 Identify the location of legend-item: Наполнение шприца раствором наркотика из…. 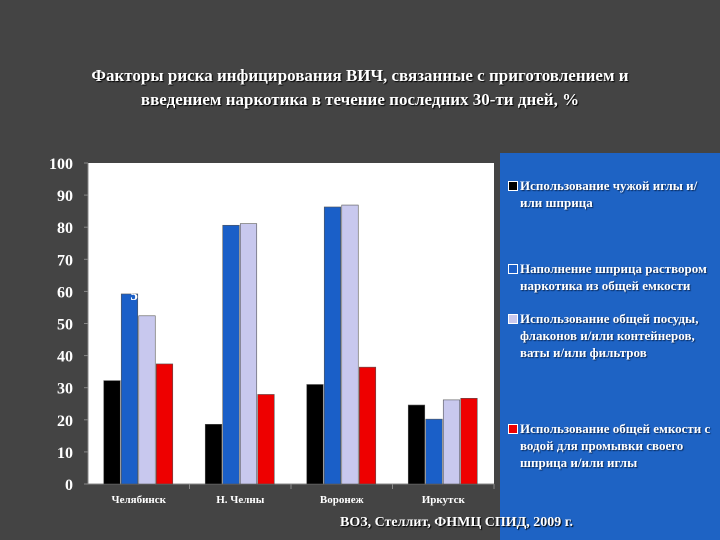
(611, 277).